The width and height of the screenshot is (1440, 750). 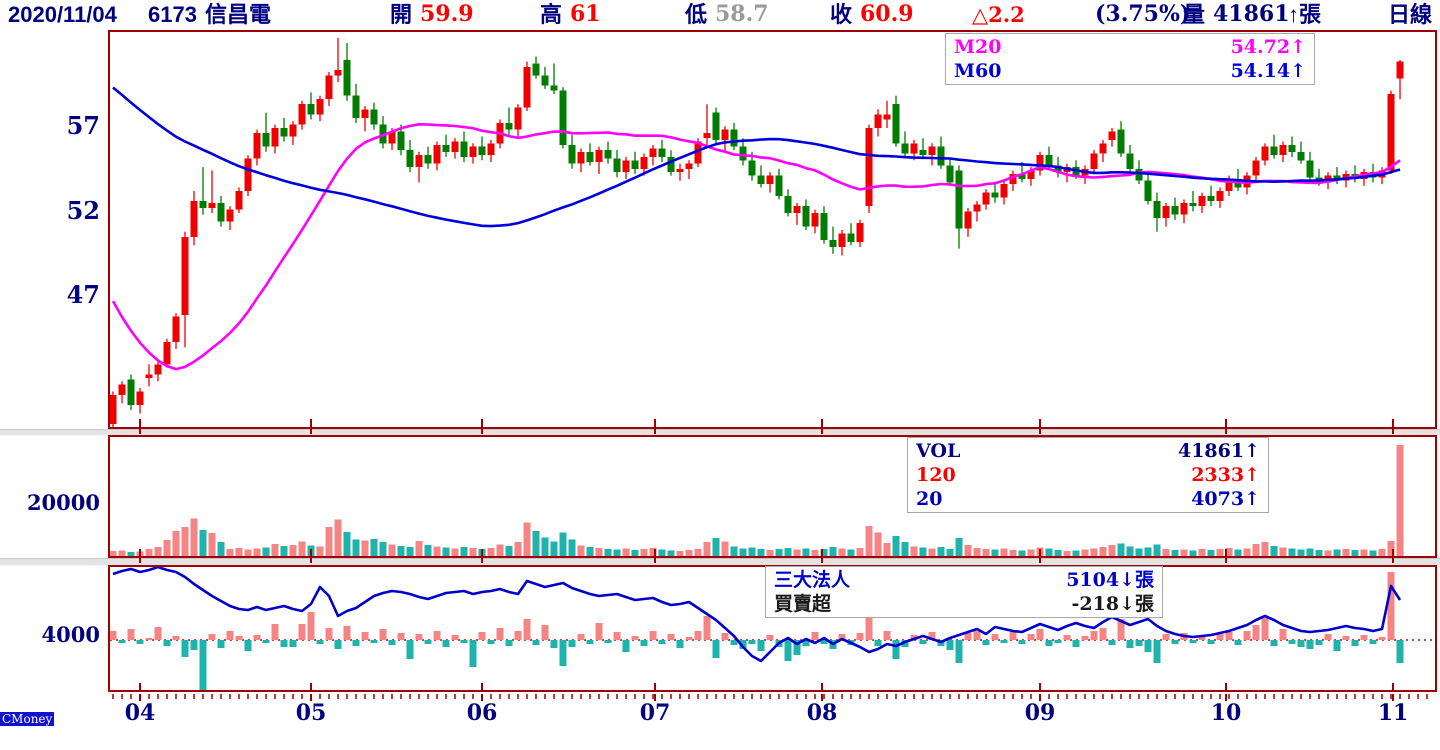 I want to click on month-label: 04, so click(x=140, y=713).